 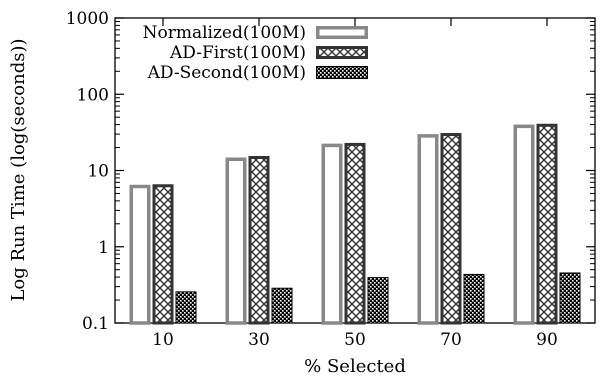 I want to click on y-tick-label: 1000, so click(x=87, y=19).